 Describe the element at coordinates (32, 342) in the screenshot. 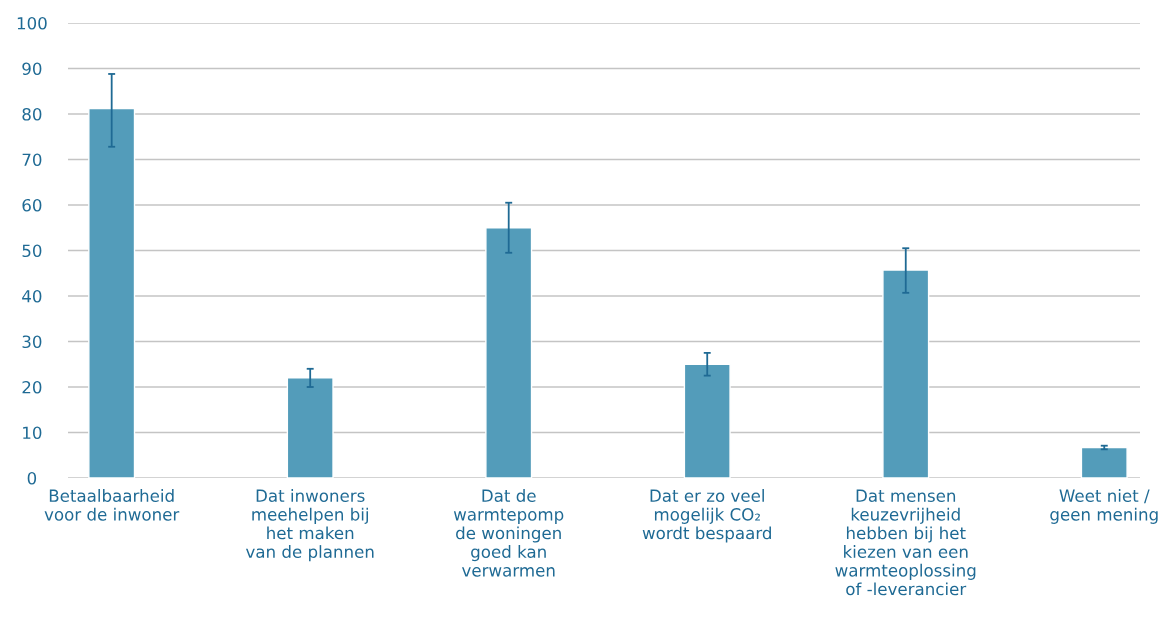

I see `y-tick-label: 30` at that location.